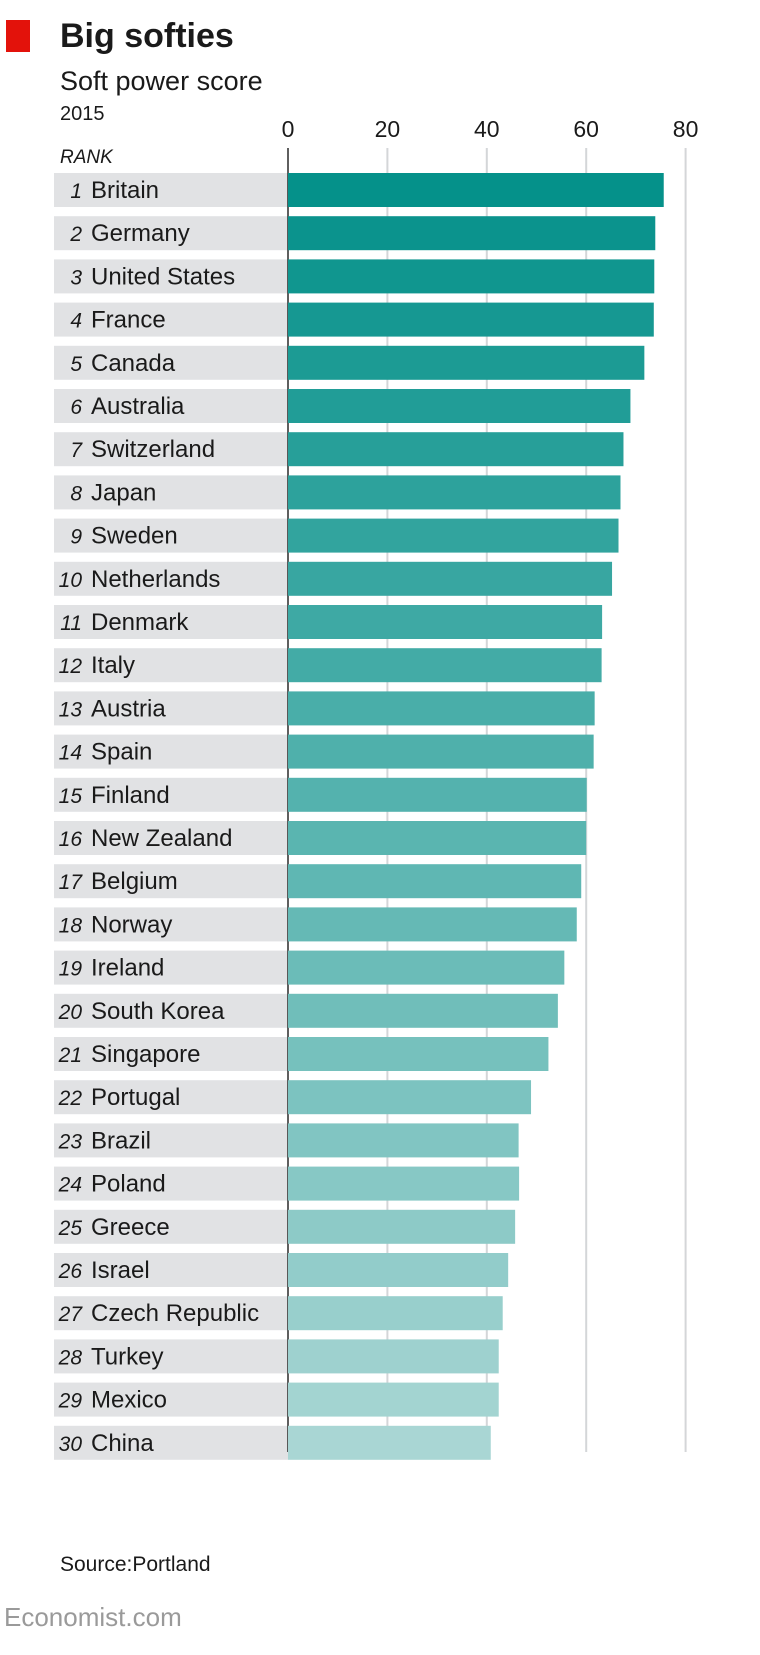 This screenshot has height=1655, width=760. I want to click on country-label: Japan, so click(123, 492).